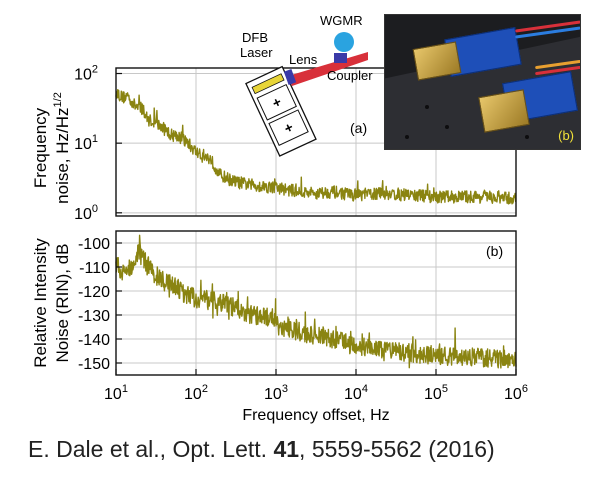 The width and height of the screenshot is (591, 479). Describe the element at coordinates (341, 20) in the screenshot. I see `wgmr-label: WGMR` at that location.